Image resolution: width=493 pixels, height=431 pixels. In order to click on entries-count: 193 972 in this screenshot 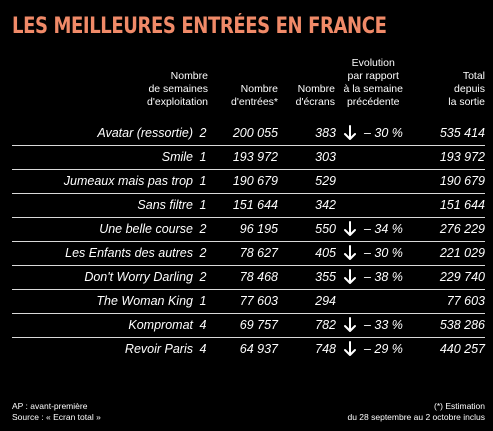, I will do `click(255, 157)`.